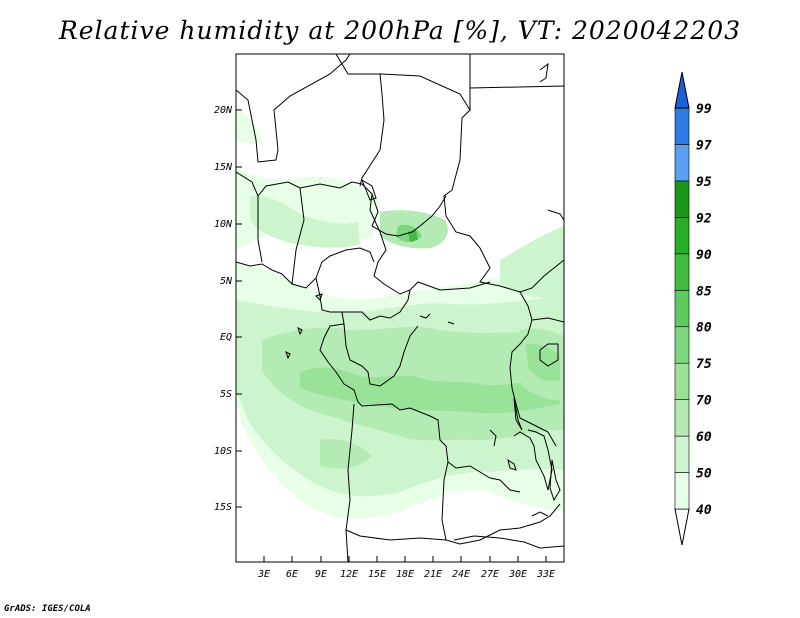 The image size is (800, 618). Describe the element at coordinates (405, 559) in the screenshot. I see `lon-ticks` at that location.